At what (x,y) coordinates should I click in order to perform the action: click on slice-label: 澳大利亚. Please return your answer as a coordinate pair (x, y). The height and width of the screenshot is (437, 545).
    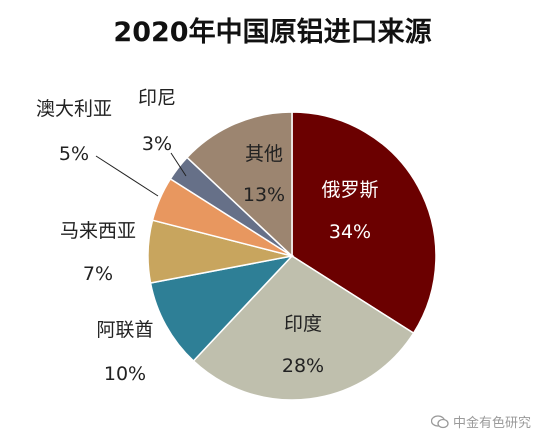
    Looking at the image, I should click on (74, 109).